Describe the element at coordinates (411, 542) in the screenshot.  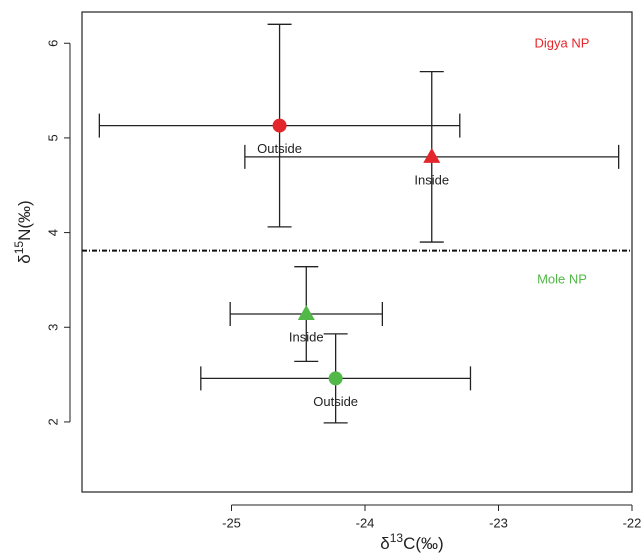
I see `x-axis-title: δ13C(‰)` at that location.